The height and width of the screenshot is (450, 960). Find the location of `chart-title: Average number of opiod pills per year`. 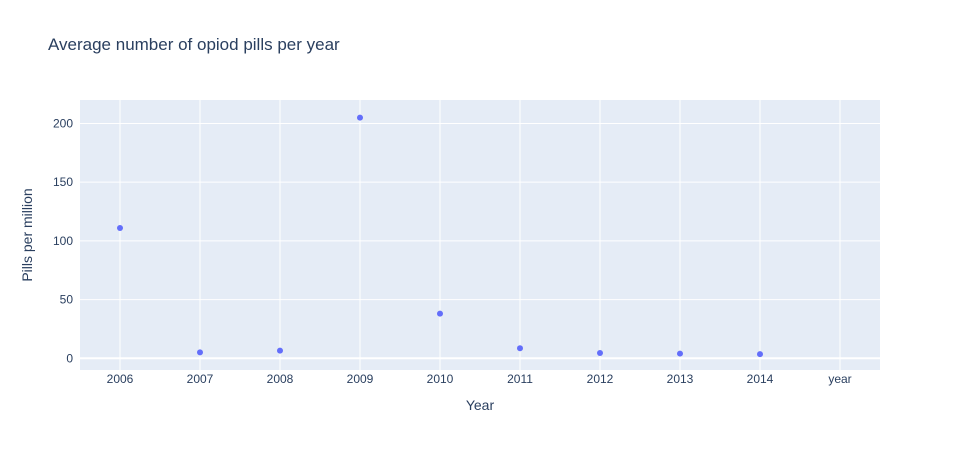

chart-title: Average number of opiod pills per year is located at coordinates (194, 44).